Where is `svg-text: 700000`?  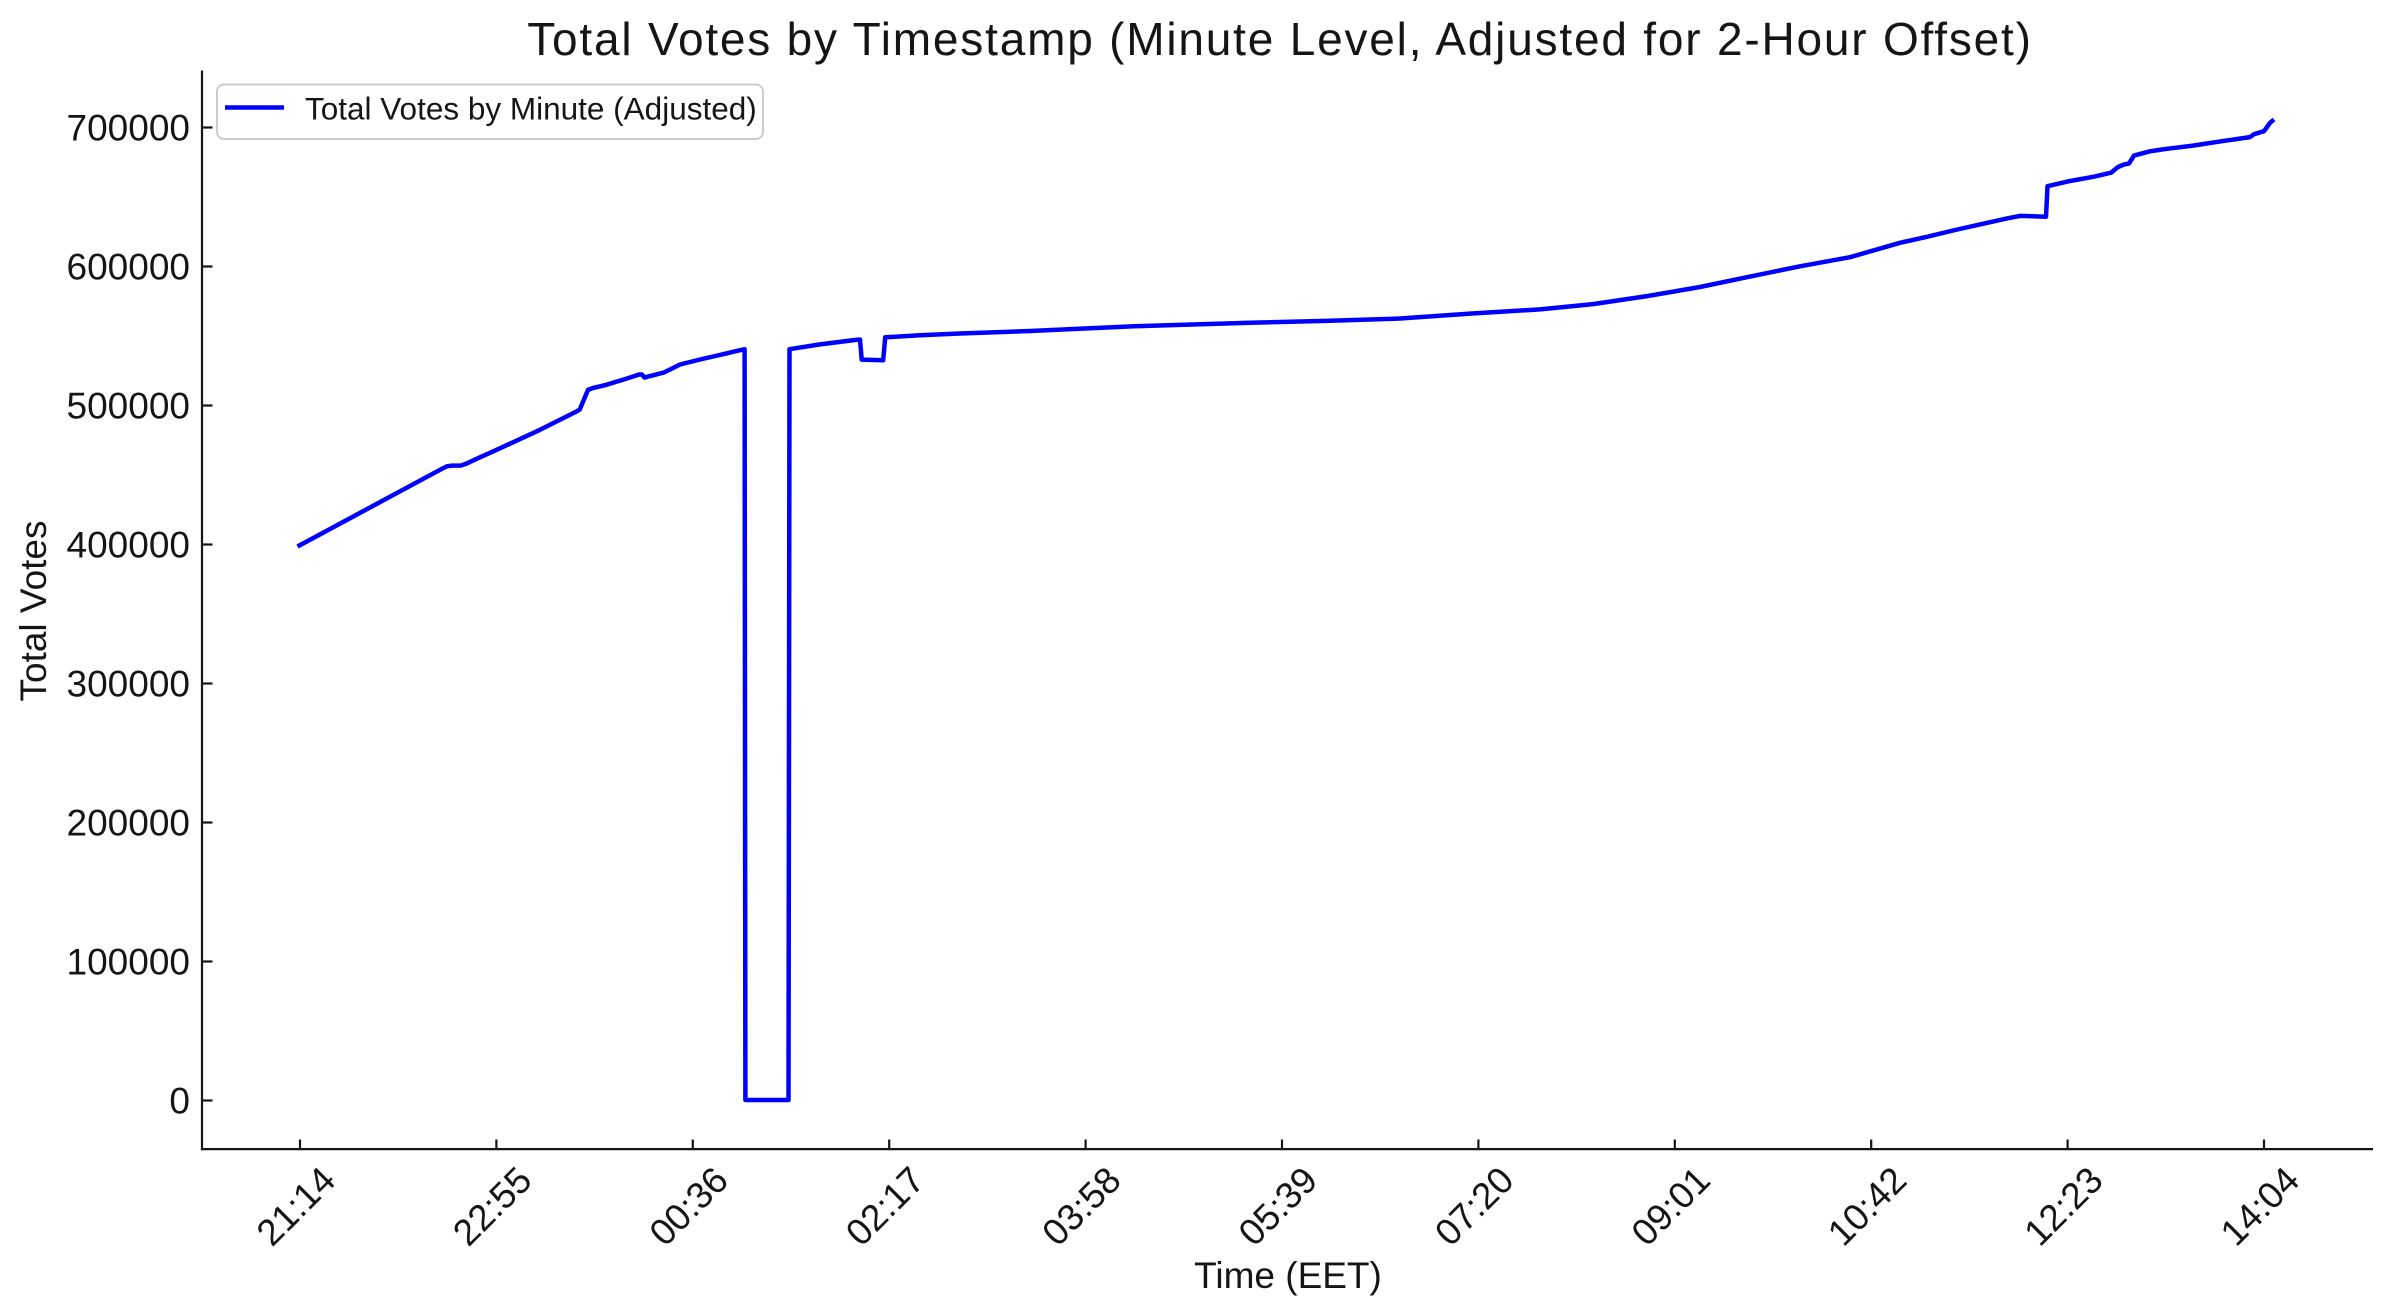
svg-text: 700000 is located at coordinates (128, 128).